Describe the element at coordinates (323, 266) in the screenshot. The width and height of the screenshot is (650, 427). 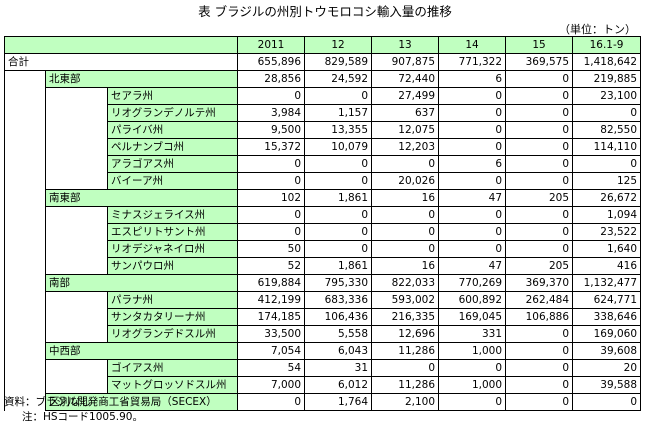
I see `state-row: サンパウロ州 52 1,861 16 47 205 416` at that location.